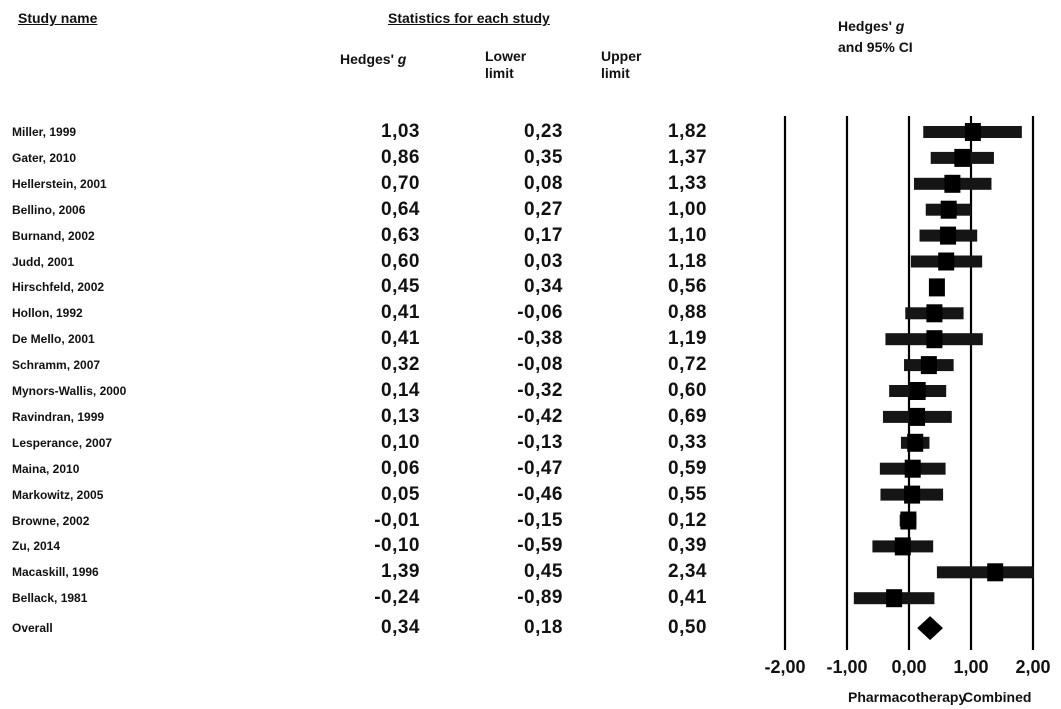 Image resolution: width=1061 pixels, height=709 pixels. Describe the element at coordinates (865, 26) in the screenshot. I see `ci-header-prefix: Hedges'` at that location.